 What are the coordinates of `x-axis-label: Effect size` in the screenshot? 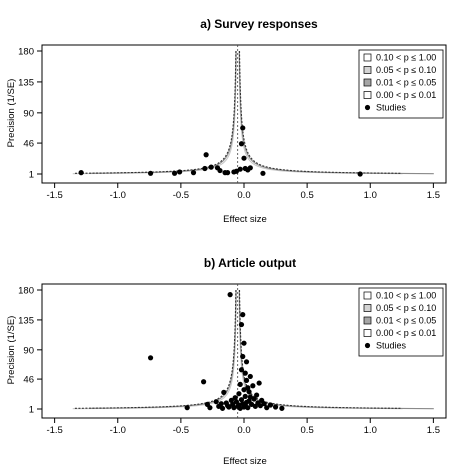 It's located at (245, 461).